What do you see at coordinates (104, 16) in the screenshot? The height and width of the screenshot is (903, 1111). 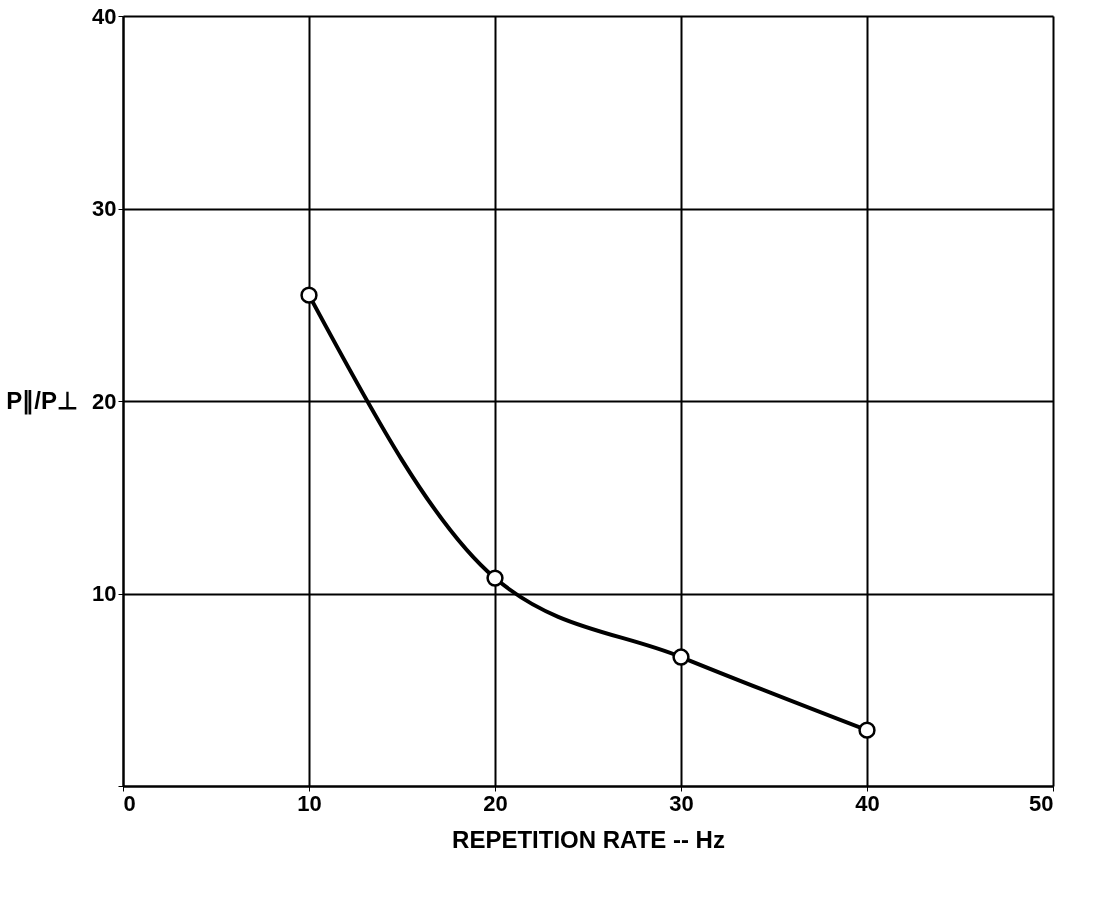 I see `y-tick-label: 40` at bounding box center [104, 16].